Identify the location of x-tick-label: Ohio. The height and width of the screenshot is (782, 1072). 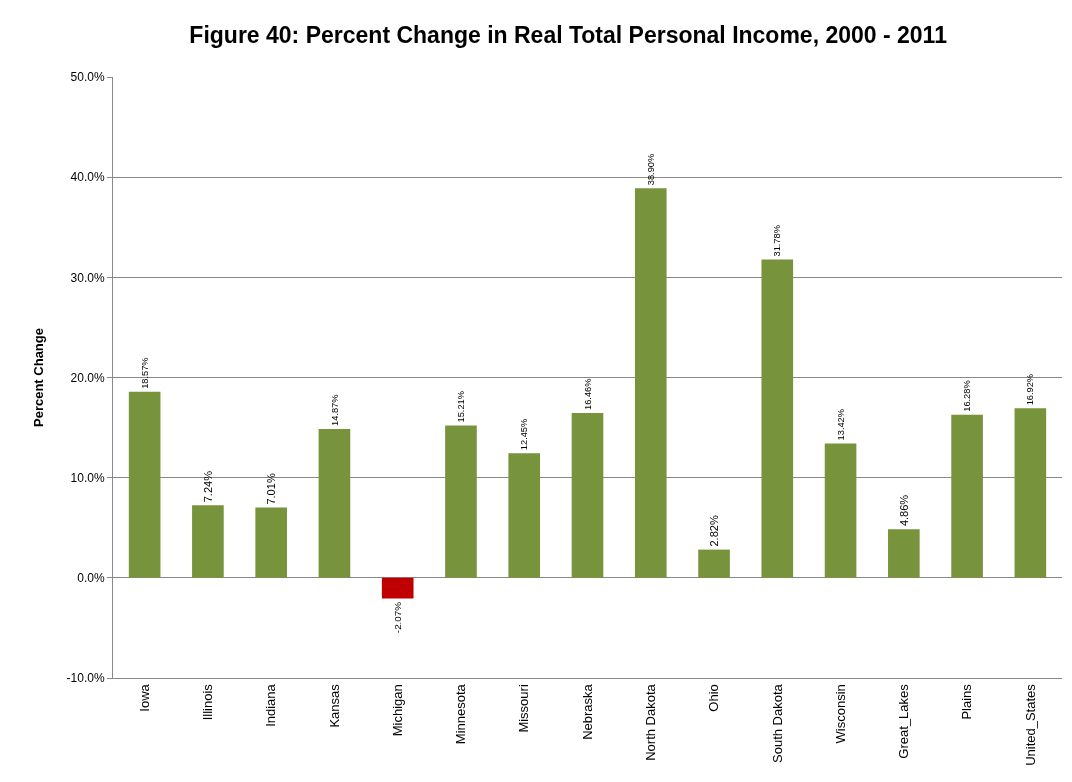
(714, 698).